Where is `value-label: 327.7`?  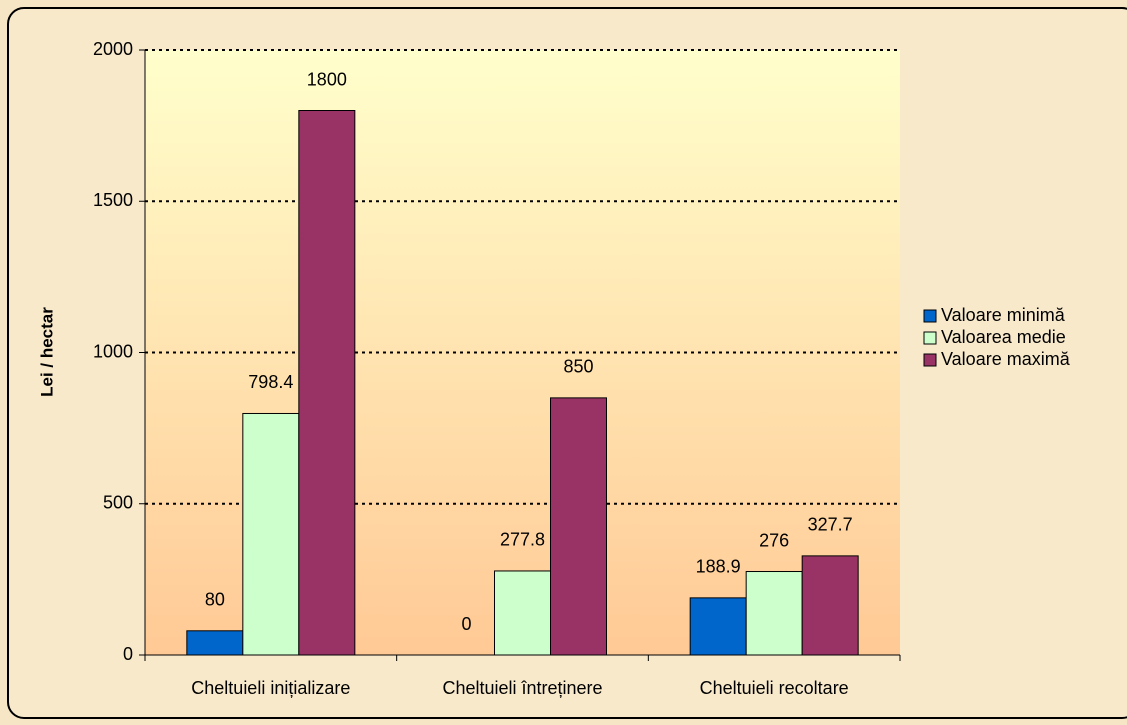
value-label: 327.7 is located at coordinates (830, 525).